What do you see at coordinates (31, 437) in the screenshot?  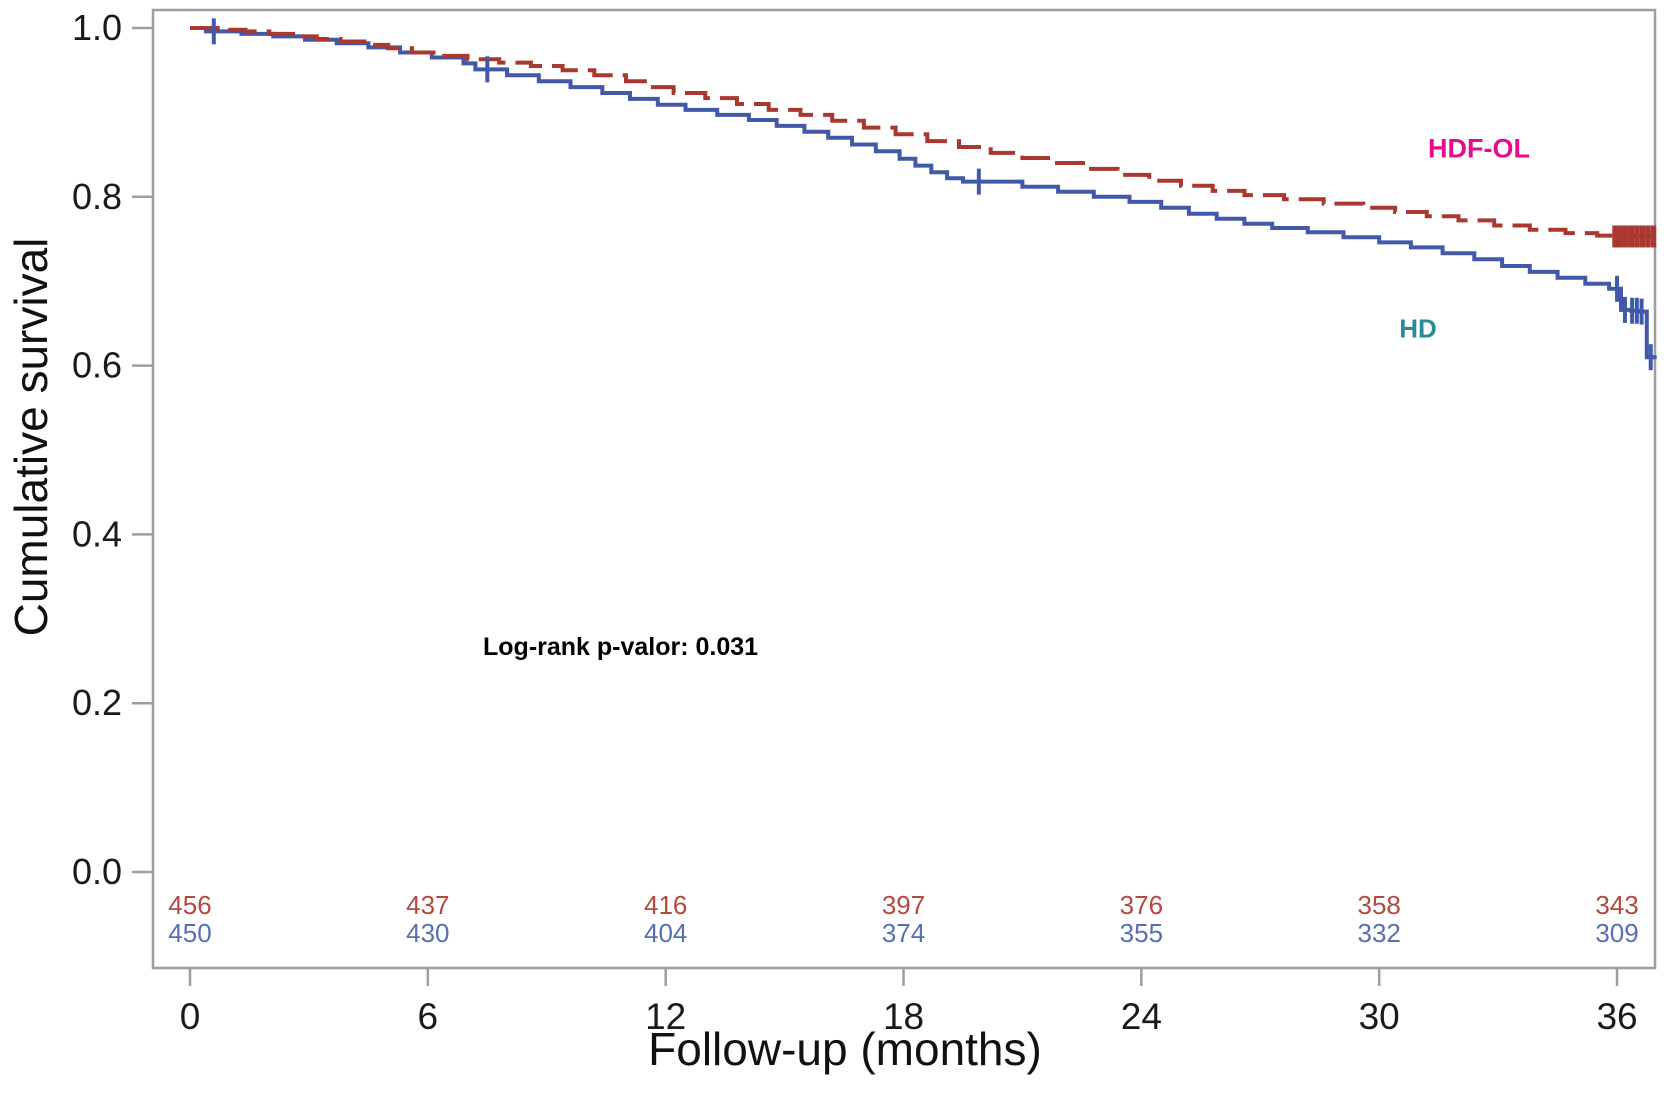 I see `y-axis-title: Cumulative survival` at bounding box center [31, 437].